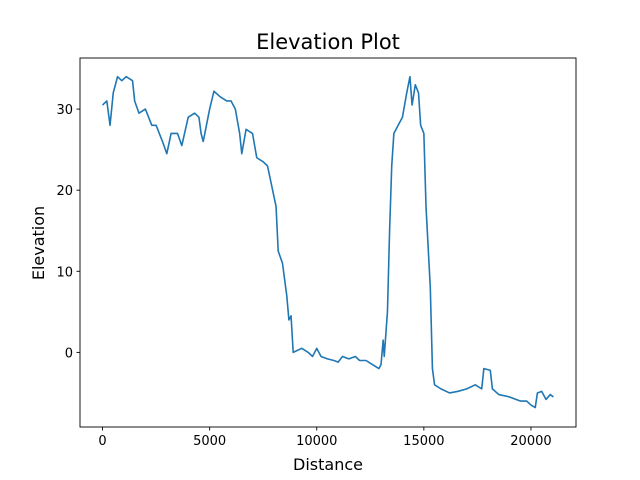 This screenshot has width=640, height=480. What do you see at coordinates (64, 110) in the screenshot?
I see `y-tick-label: 30` at bounding box center [64, 110].